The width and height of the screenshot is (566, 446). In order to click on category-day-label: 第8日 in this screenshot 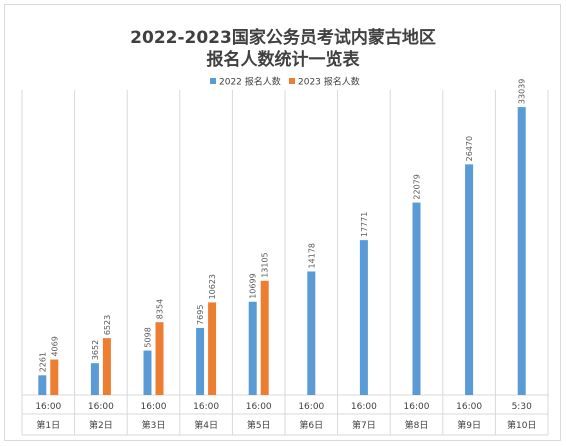, I will do `click(417, 425)`.